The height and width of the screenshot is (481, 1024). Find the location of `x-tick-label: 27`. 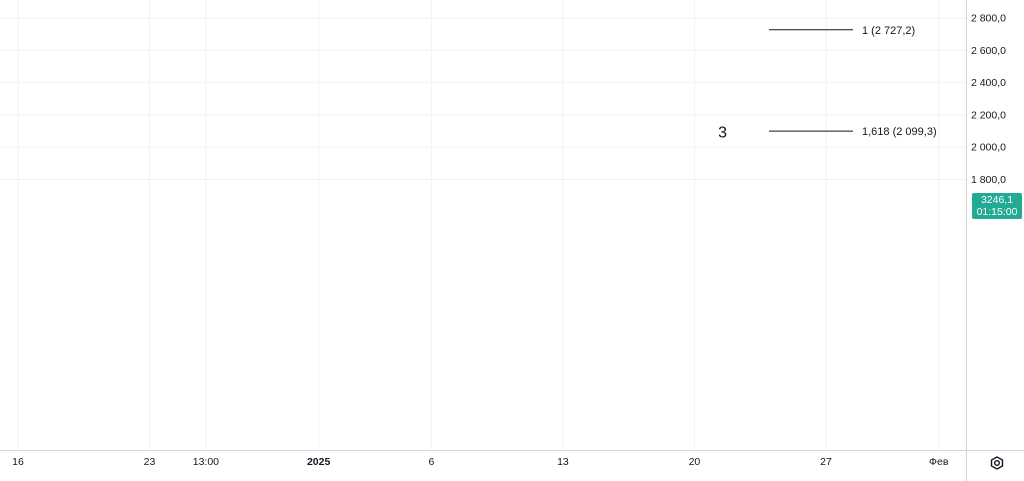

x-tick-label: 27 is located at coordinates (826, 462).